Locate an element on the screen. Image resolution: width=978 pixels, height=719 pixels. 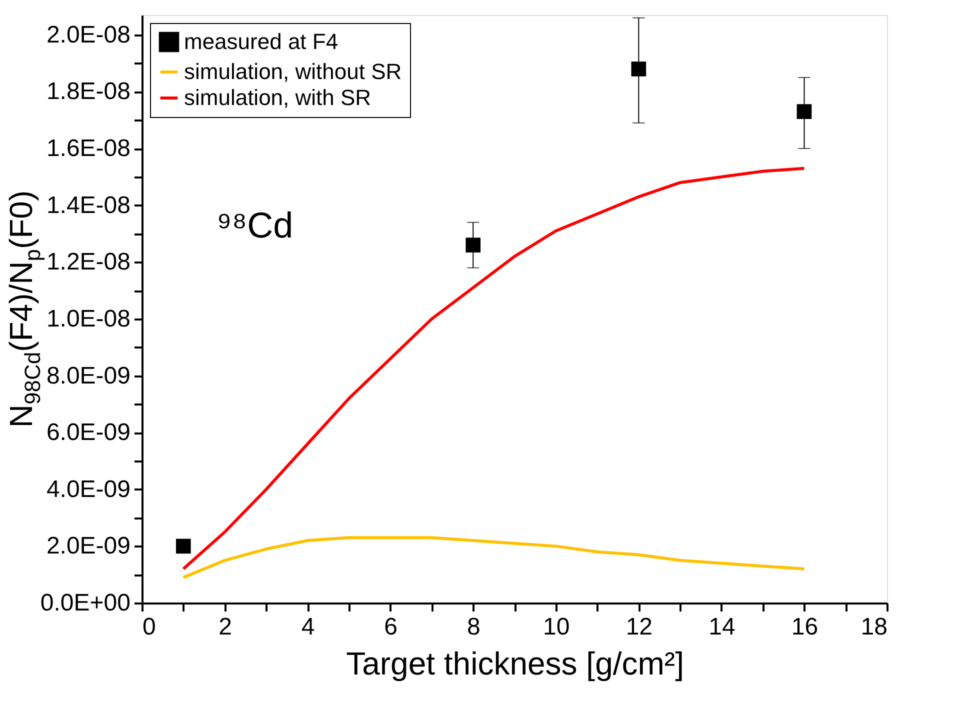
line-series is located at coordinates (494, 557).